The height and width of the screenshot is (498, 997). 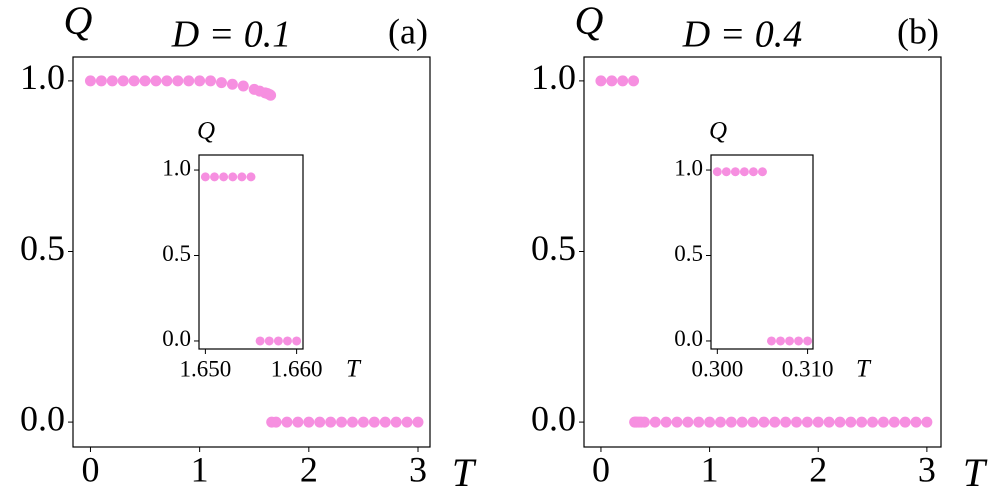 I want to click on x-tick-label: 0.310, so click(x=808, y=368).